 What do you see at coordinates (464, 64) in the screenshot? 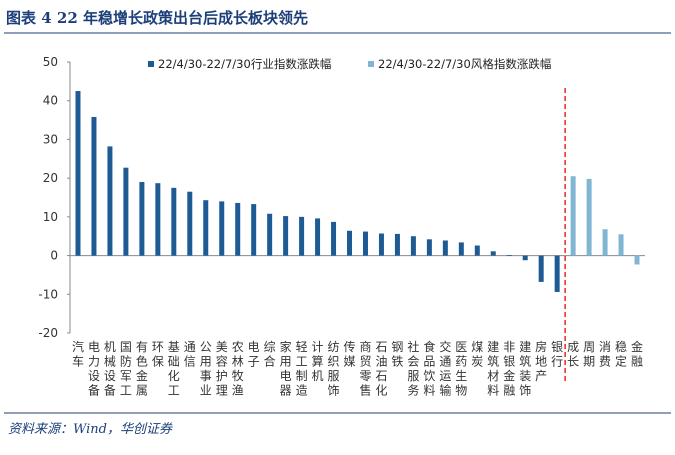
I see `legend-label-style: 22/4/30-22/7/30风格指数涨跌幅` at bounding box center [464, 64].